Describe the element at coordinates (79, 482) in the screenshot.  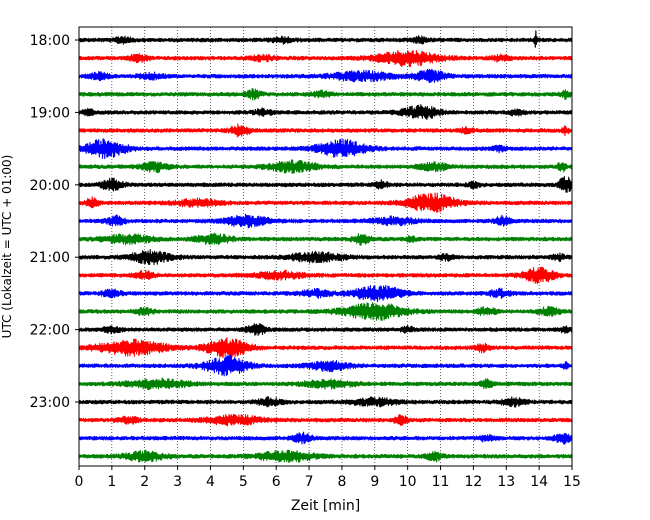
I see `x-tick-label: 0` at that location.